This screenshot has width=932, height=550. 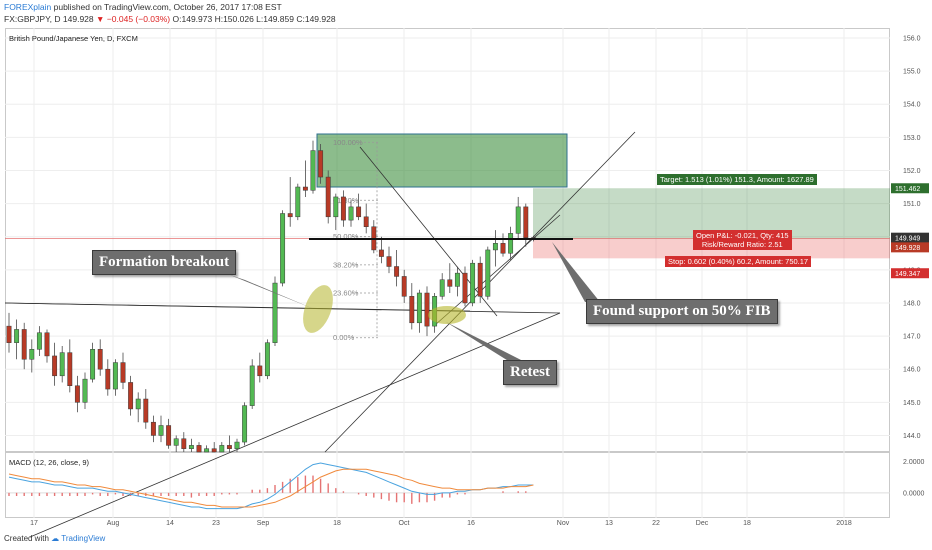 What do you see at coordinates (702, 523) in the screenshot?
I see `x-tick-label: Dec` at bounding box center [702, 523].